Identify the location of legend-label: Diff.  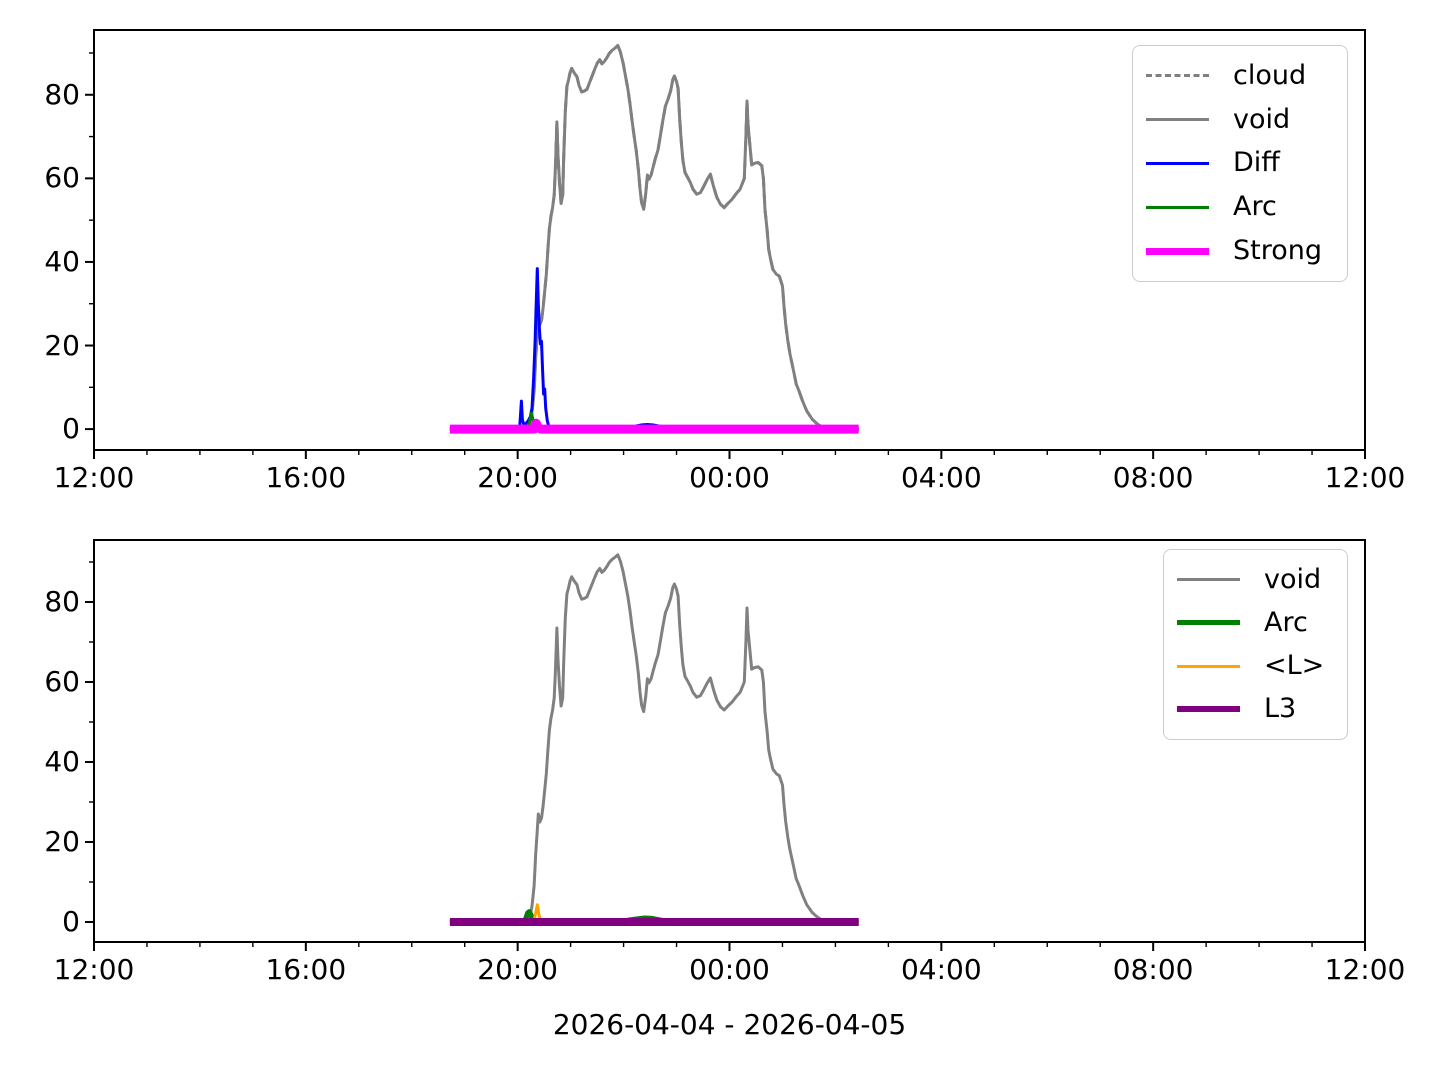
(1256, 163).